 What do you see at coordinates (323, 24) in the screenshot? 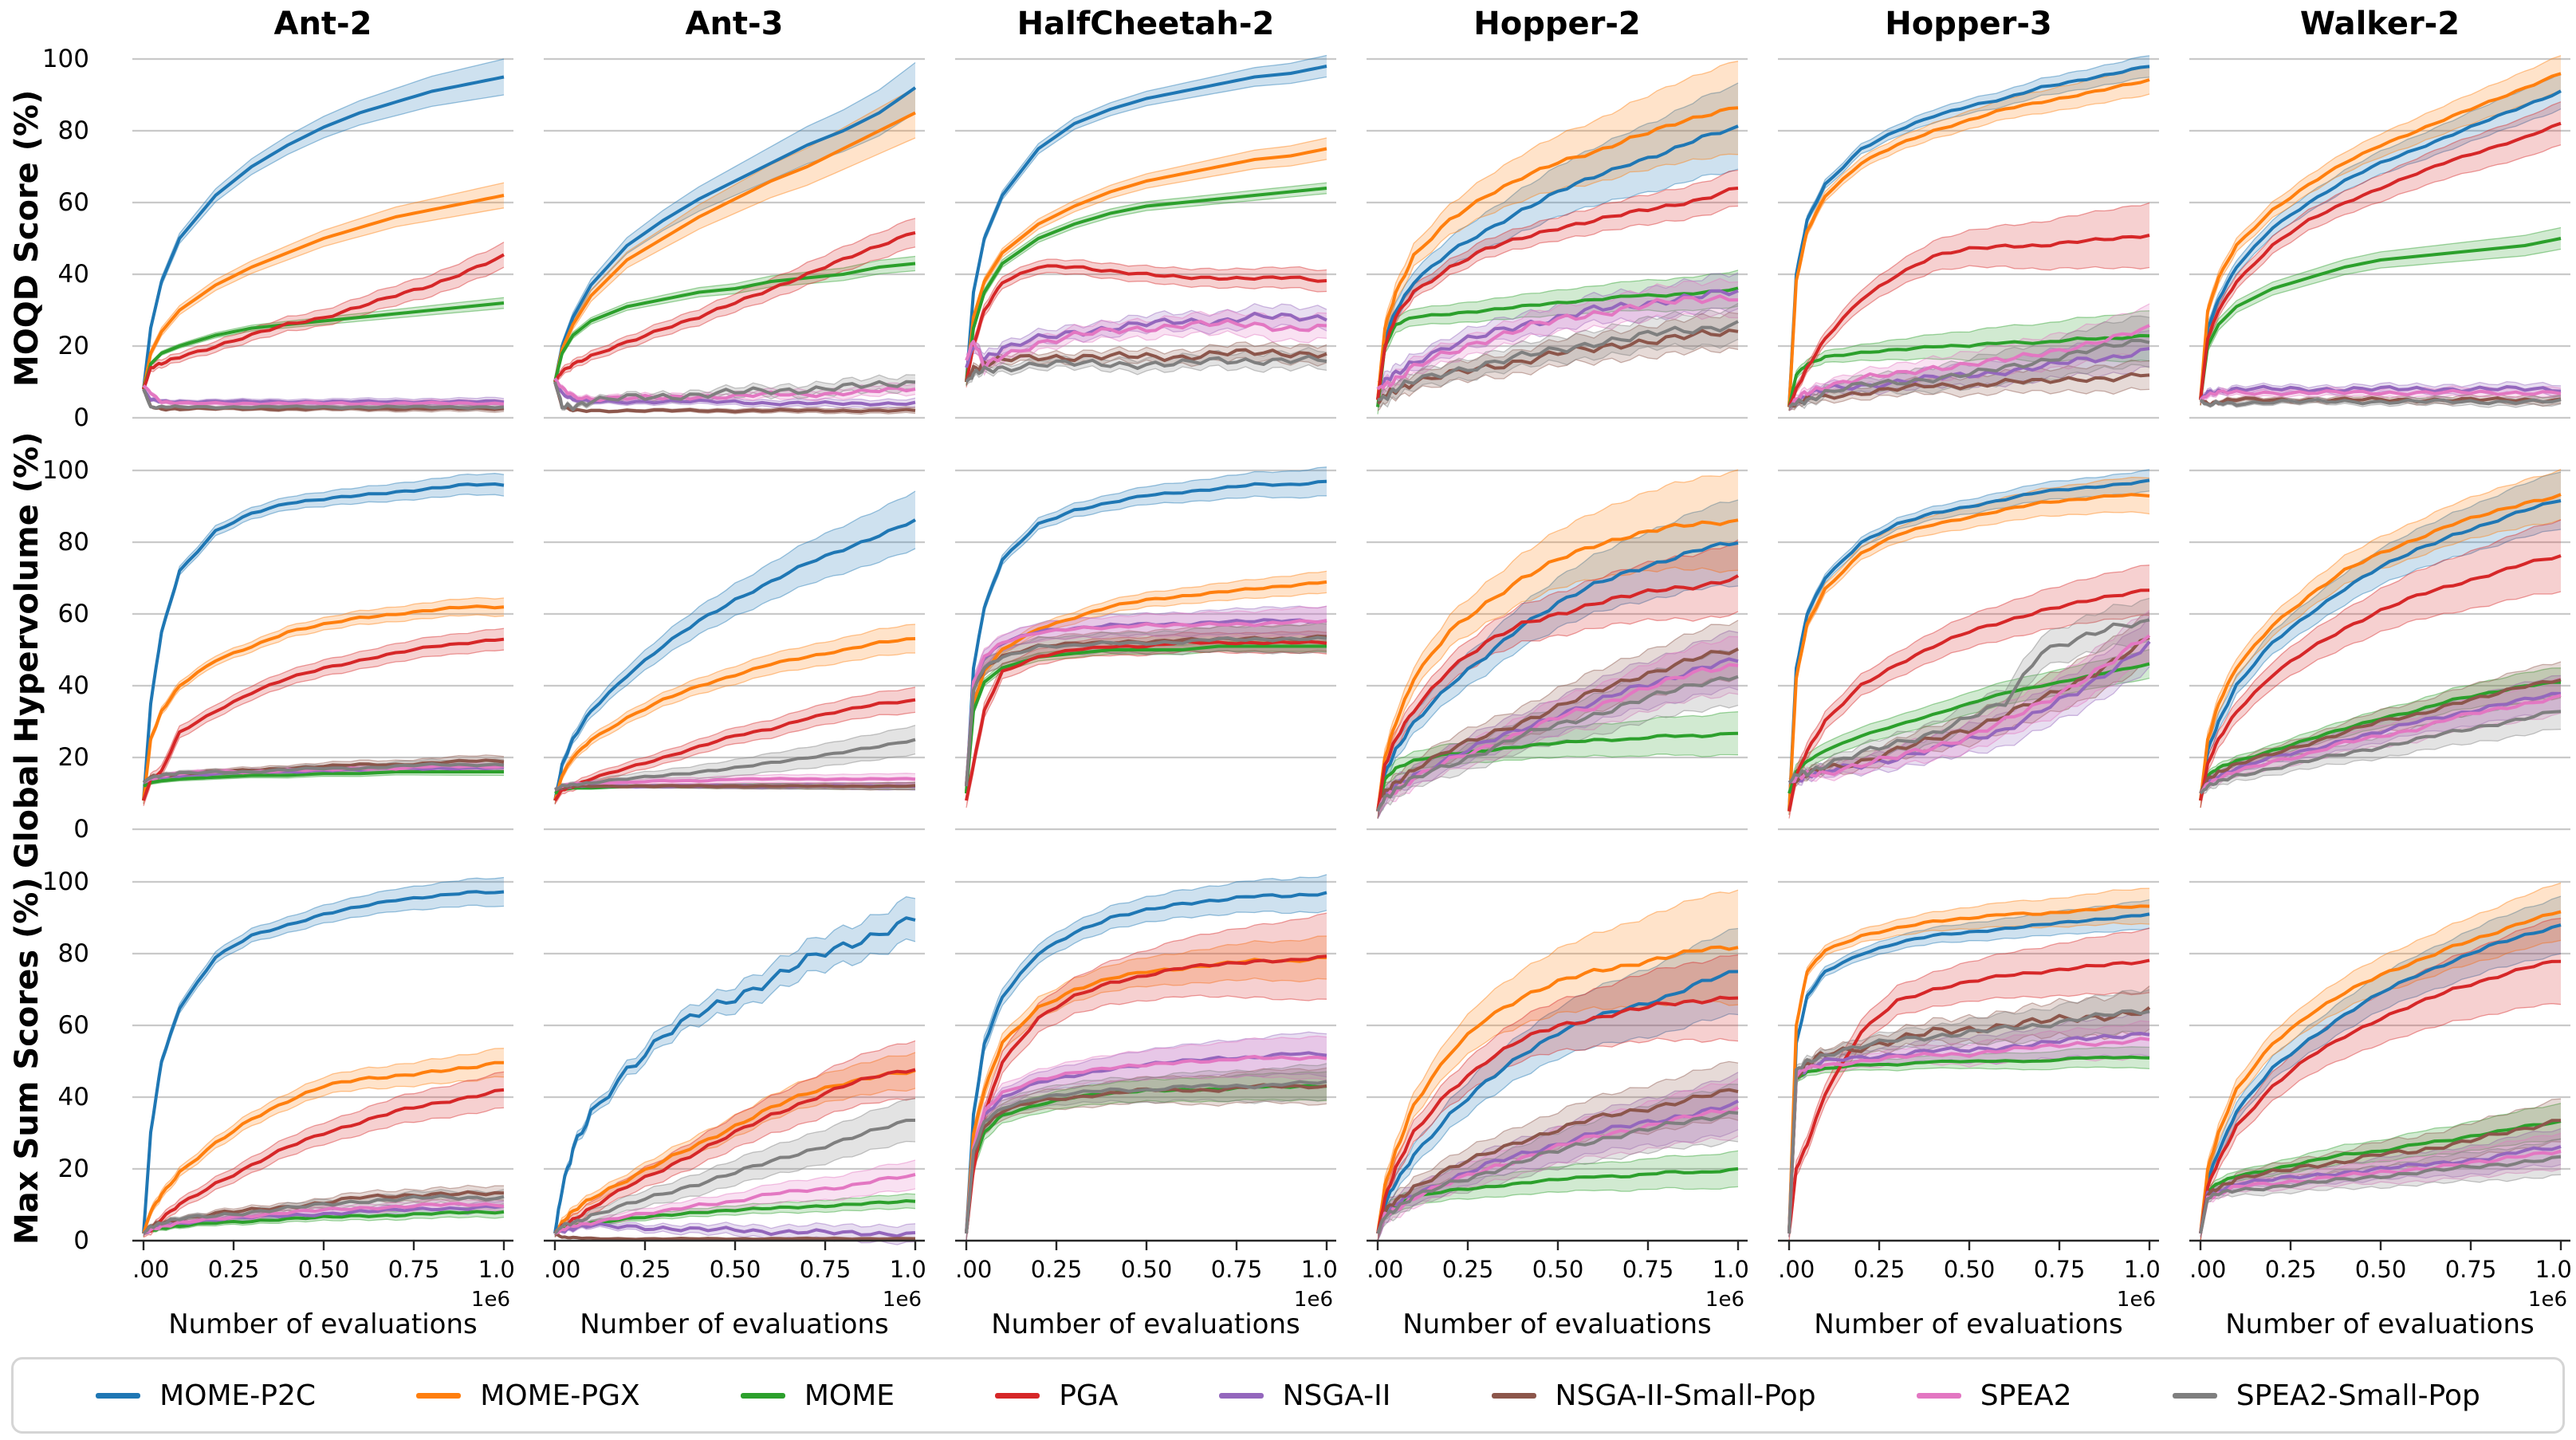
I see `subplot-title: Ant-2` at bounding box center [323, 24].